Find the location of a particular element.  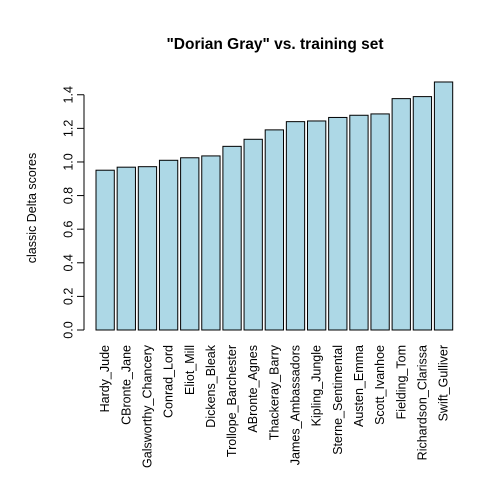

bar-James_Ambassadors is located at coordinates (295, 226).